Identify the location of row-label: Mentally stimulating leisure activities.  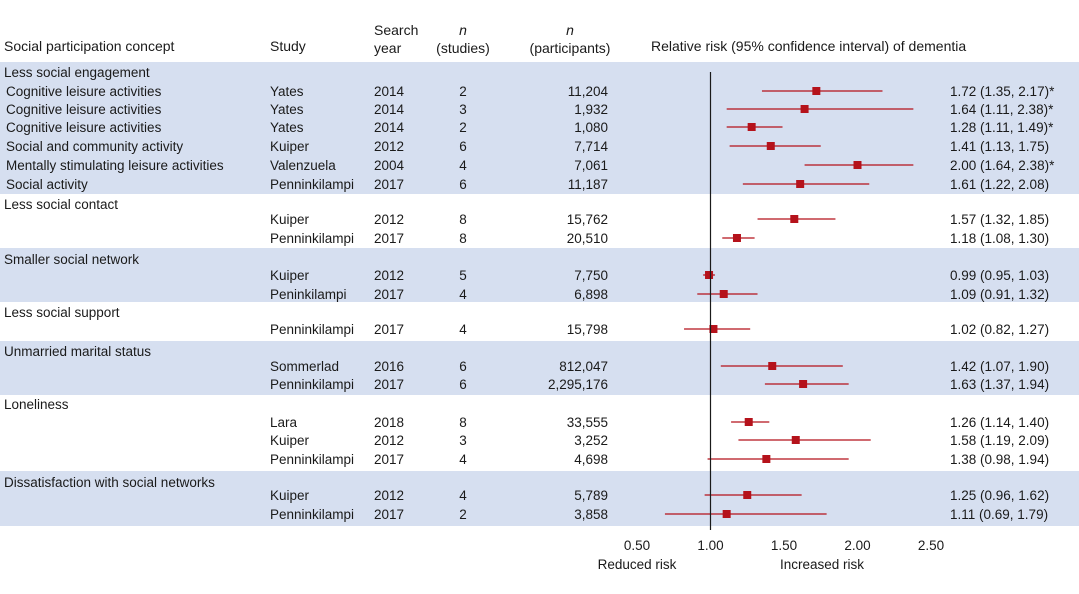
(115, 165).